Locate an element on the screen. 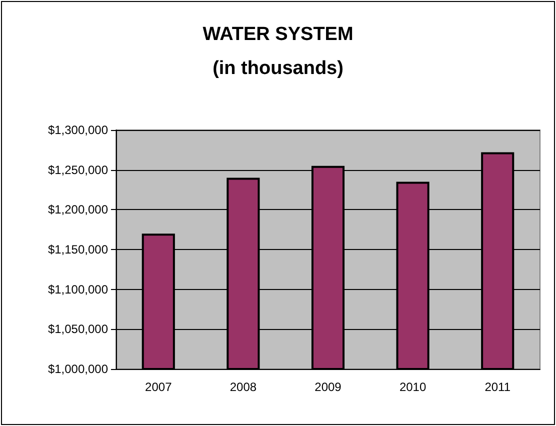  x-tick-label: 2007 is located at coordinates (158, 387).